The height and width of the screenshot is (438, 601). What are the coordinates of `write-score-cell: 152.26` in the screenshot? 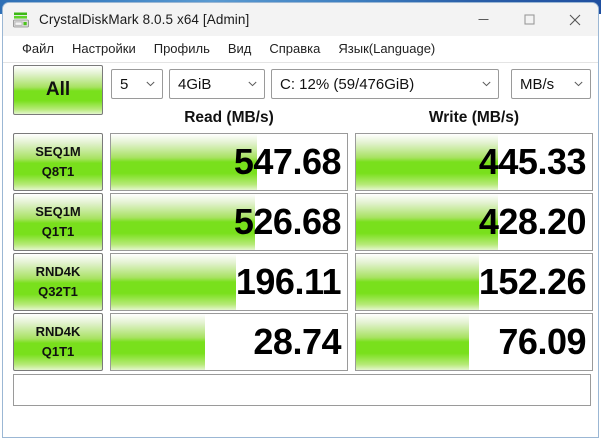 It's located at (474, 282).